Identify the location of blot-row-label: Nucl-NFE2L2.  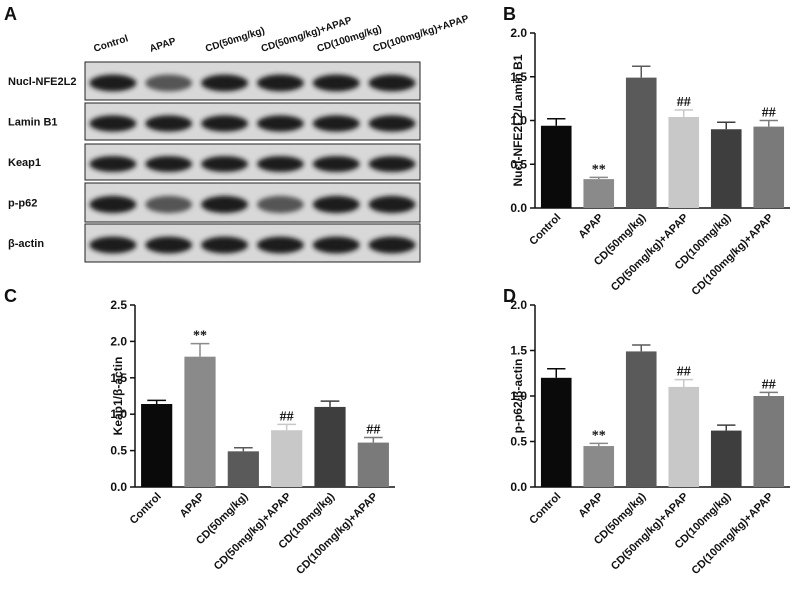
(42, 82).